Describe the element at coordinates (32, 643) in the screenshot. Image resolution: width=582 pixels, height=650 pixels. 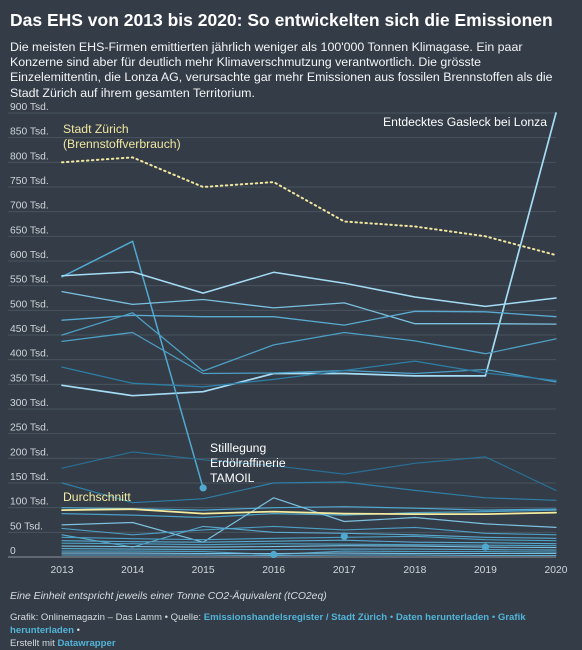
I see `footer-created: Erstellt mit` at that location.